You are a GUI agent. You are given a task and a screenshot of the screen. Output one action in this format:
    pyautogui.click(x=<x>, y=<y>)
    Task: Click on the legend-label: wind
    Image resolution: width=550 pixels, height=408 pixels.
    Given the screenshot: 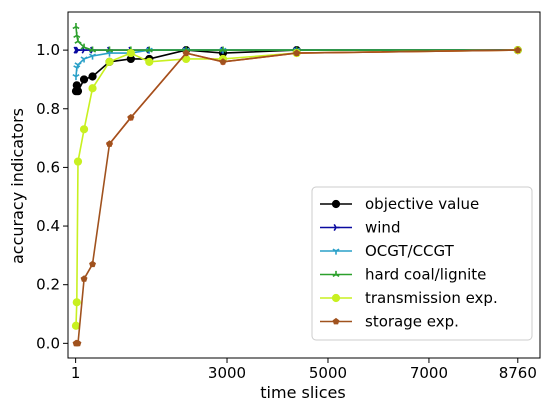 What is the action you would take?
    pyautogui.click(x=382, y=228)
    